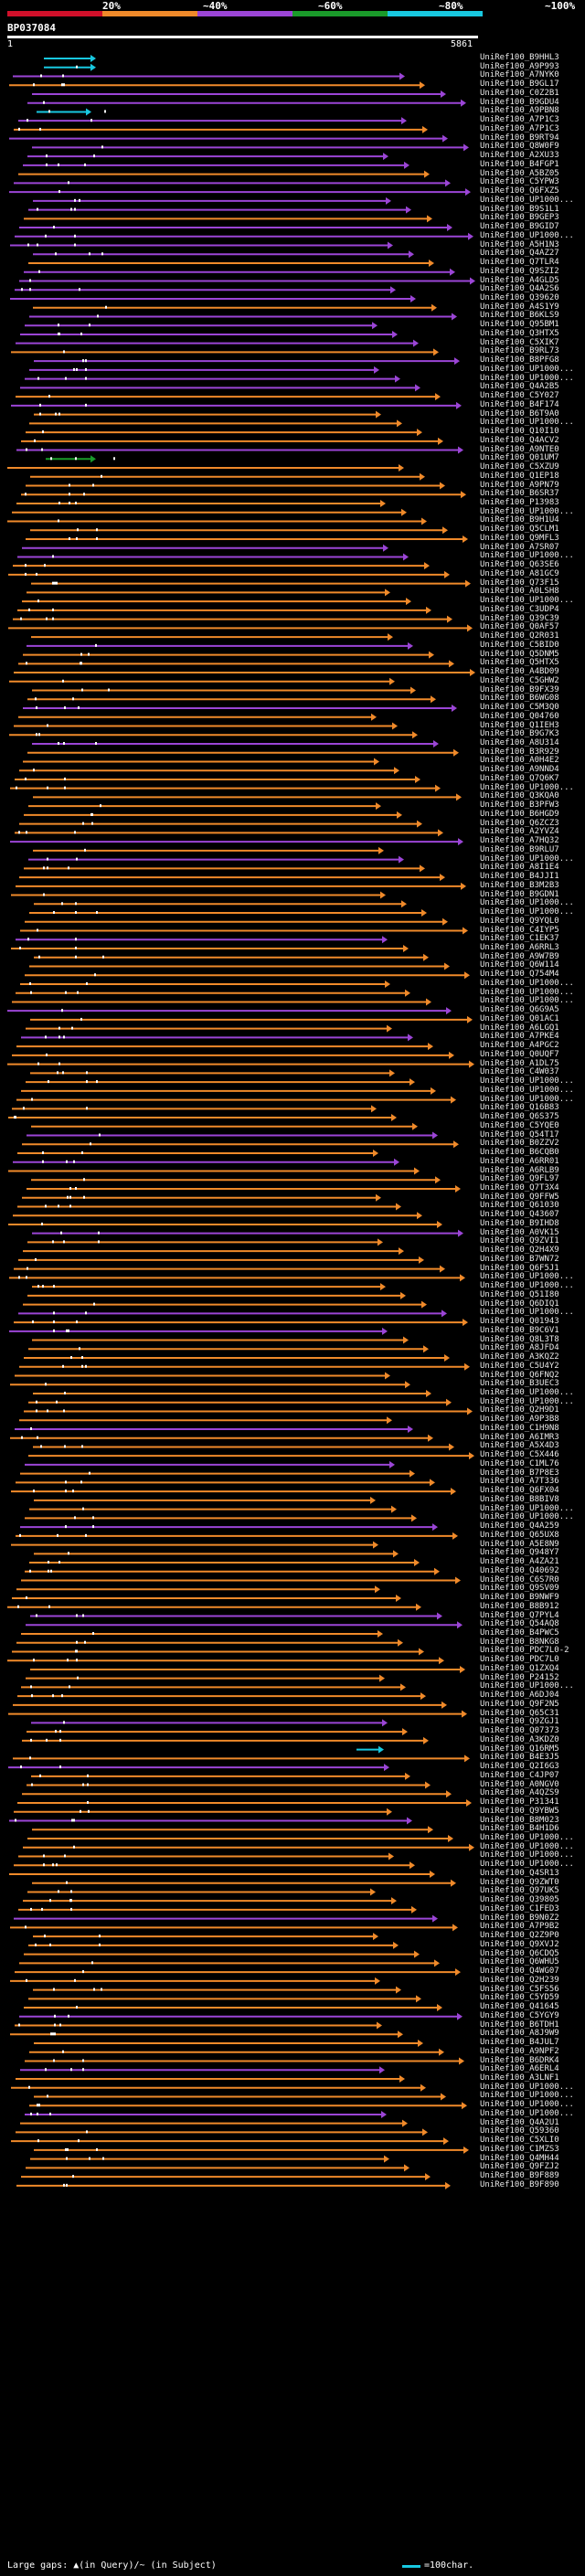 This screenshot has width=585, height=2576. What do you see at coordinates (519, 1179) in the screenshot?
I see `hit-label: UniRef100_Q9FL97` at bounding box center [519, 1179].